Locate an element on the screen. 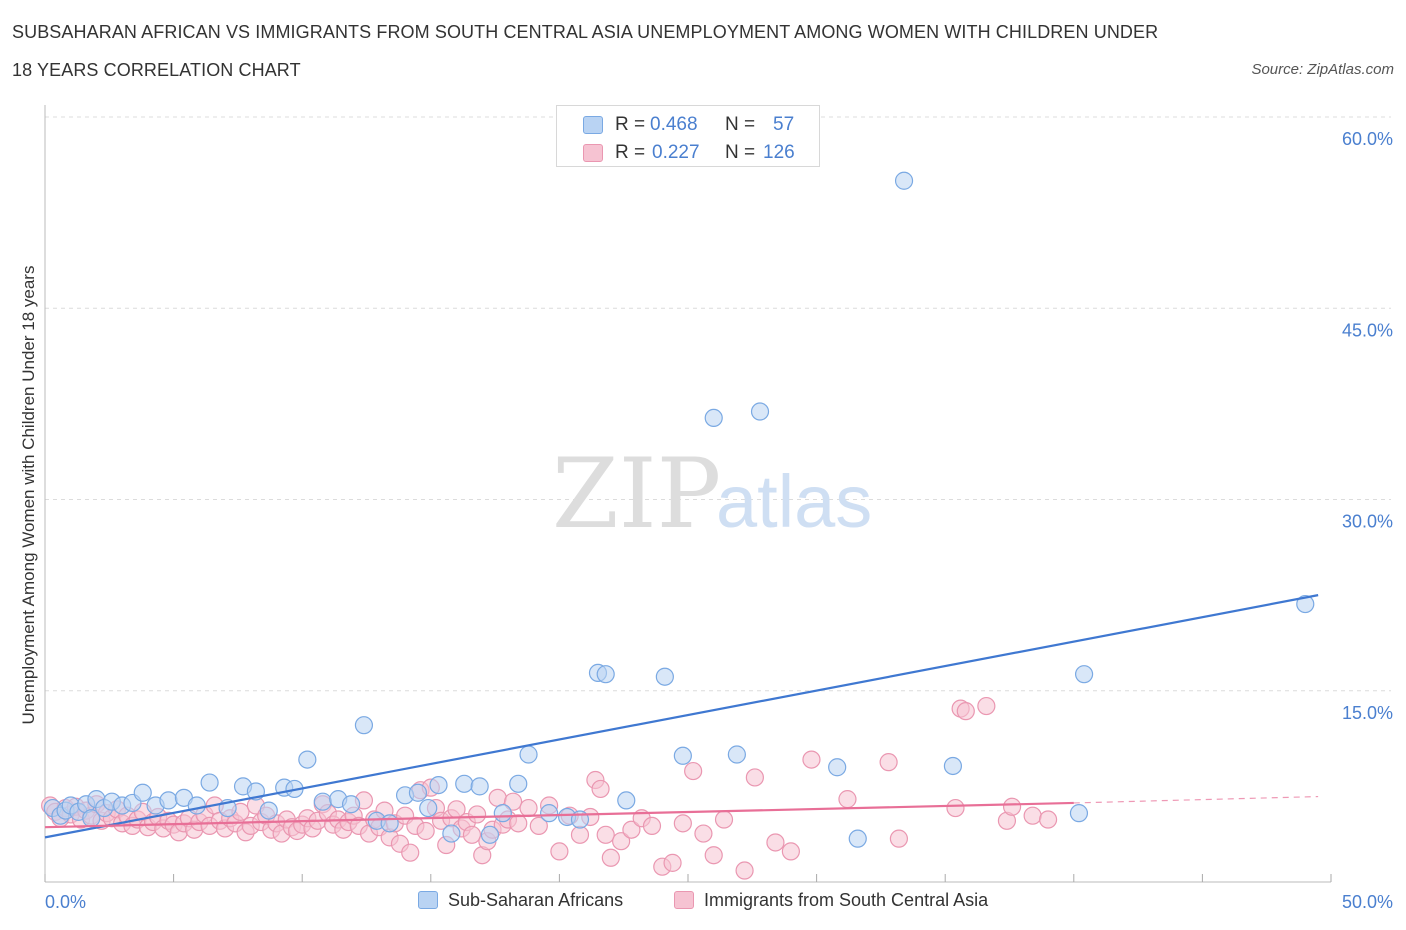 The width and height of the screenshot is (1406, 930). legend-swatch-blue is located at coordinates (593, 125).